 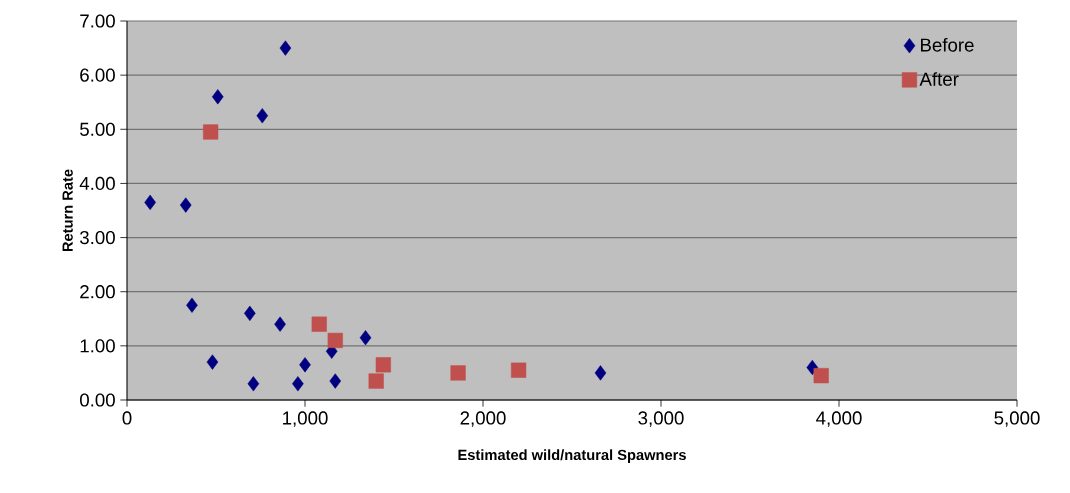 What do you see at coordinates (97, 346) in the screenshot?
I see `y-tick-label: 1.00` at bounding box center [97, 346].